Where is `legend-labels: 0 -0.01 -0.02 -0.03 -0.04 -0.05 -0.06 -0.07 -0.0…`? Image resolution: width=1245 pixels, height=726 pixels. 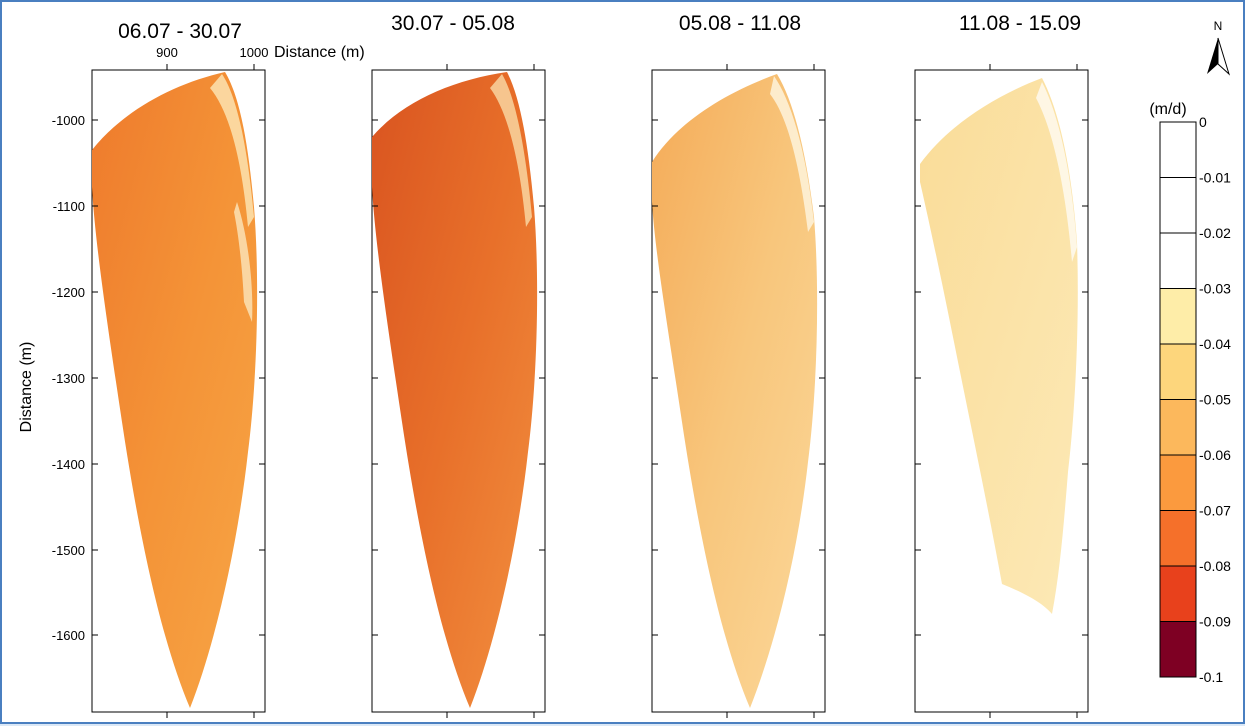
legend-labels: 0 -0.01 -0.02 -0.03 -0.04 -0.05 -0.06 -0.07 -0.0… is located at coordinates (1208, 399).